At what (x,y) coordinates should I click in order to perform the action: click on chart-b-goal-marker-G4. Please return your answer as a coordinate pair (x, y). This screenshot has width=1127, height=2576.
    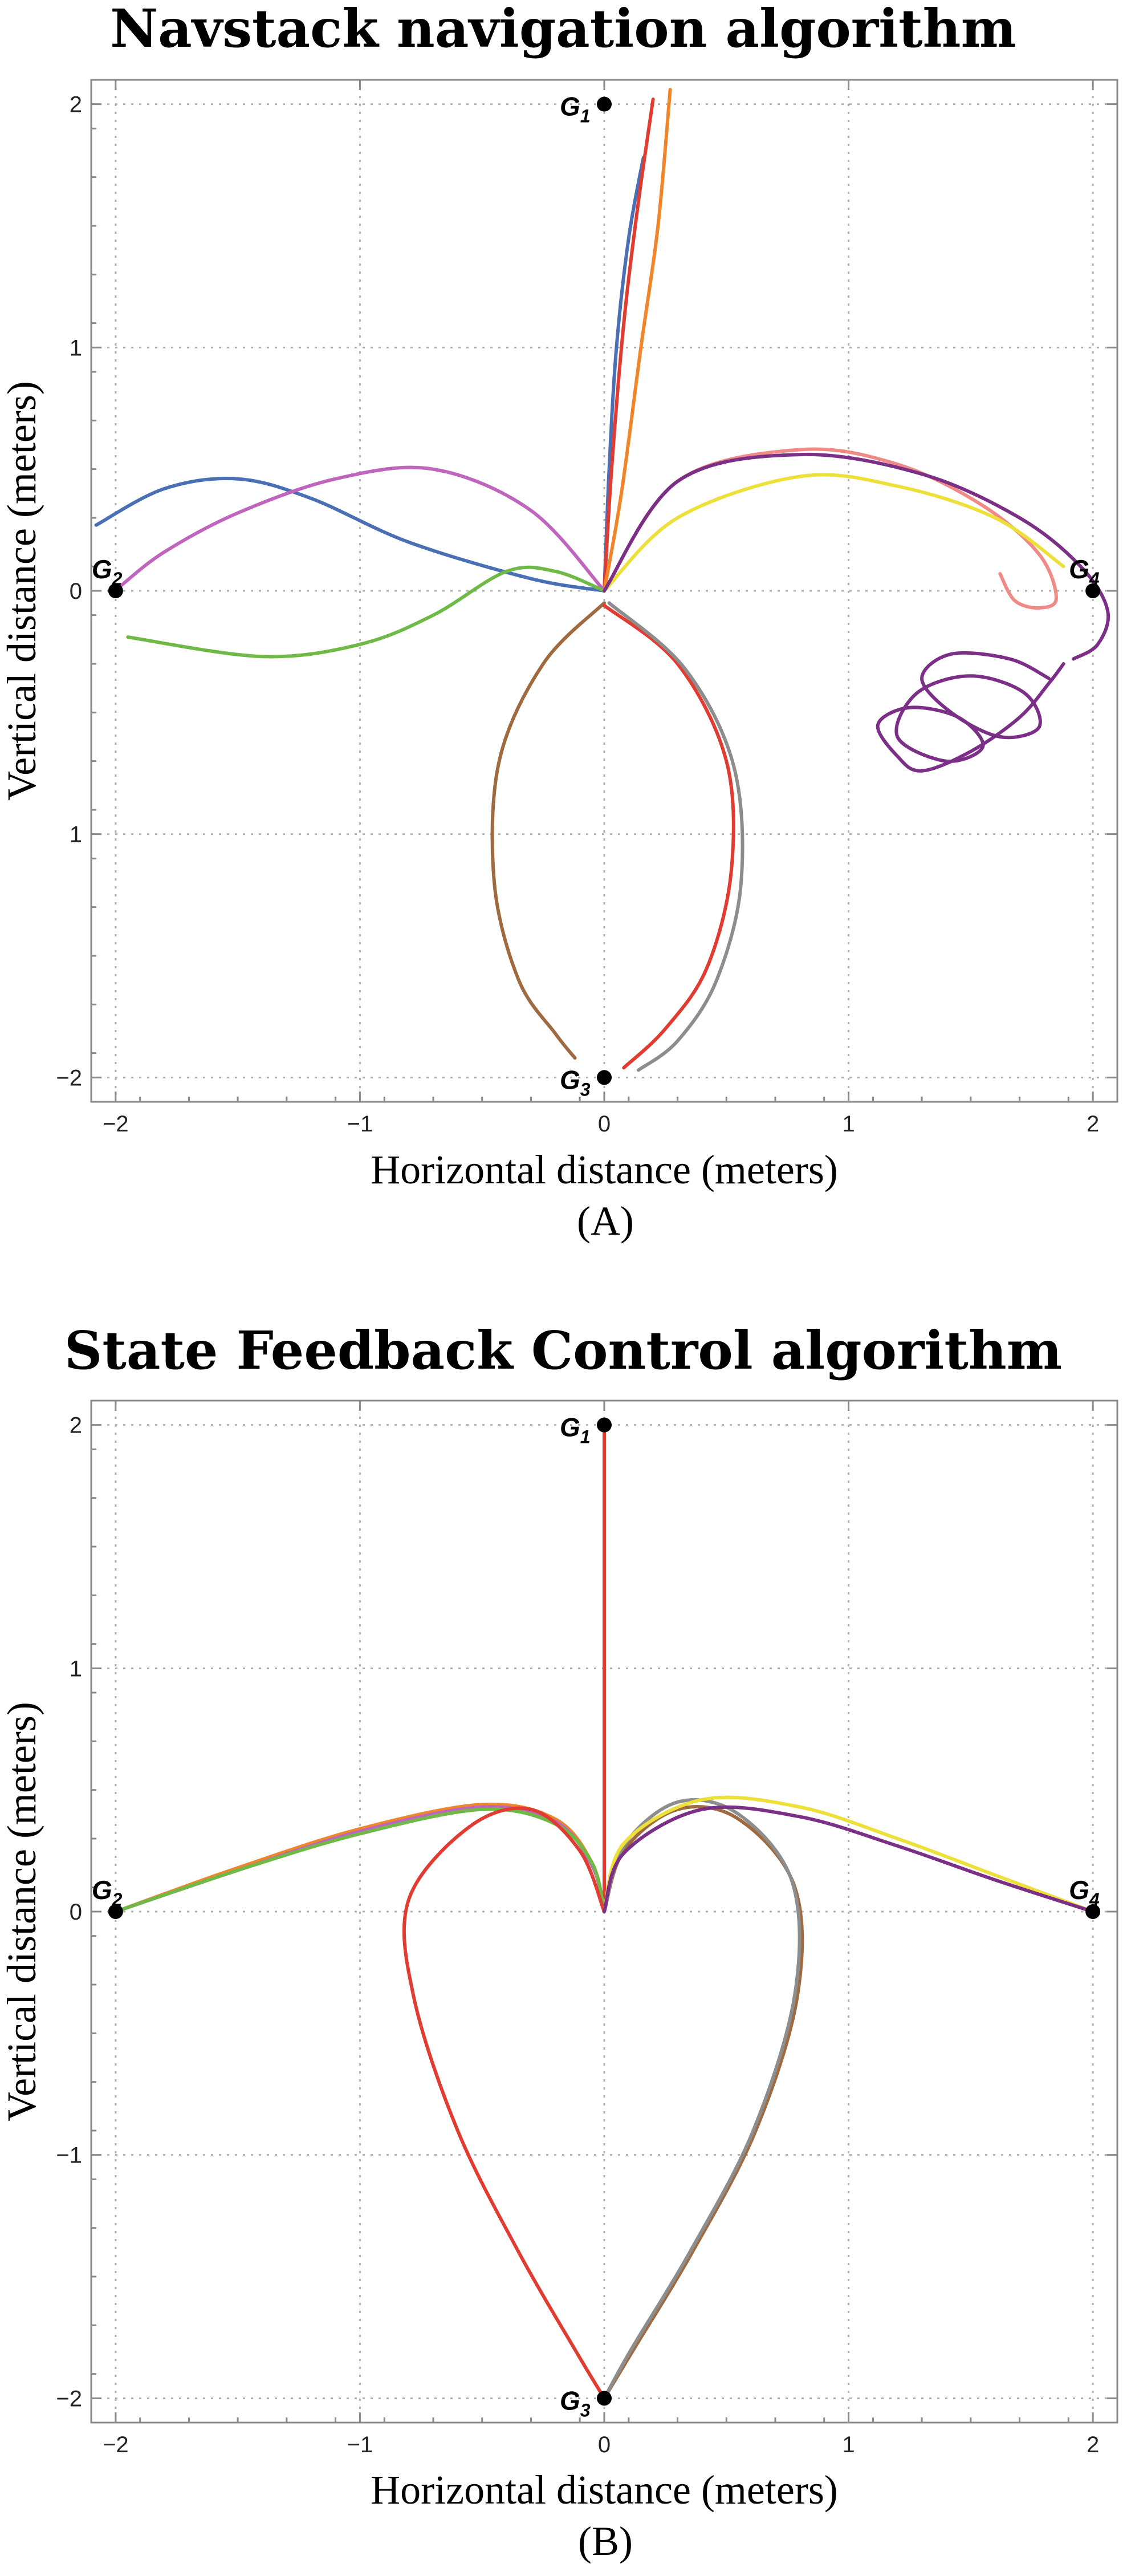
    Looking at the image, I should click on (1093, 1912).